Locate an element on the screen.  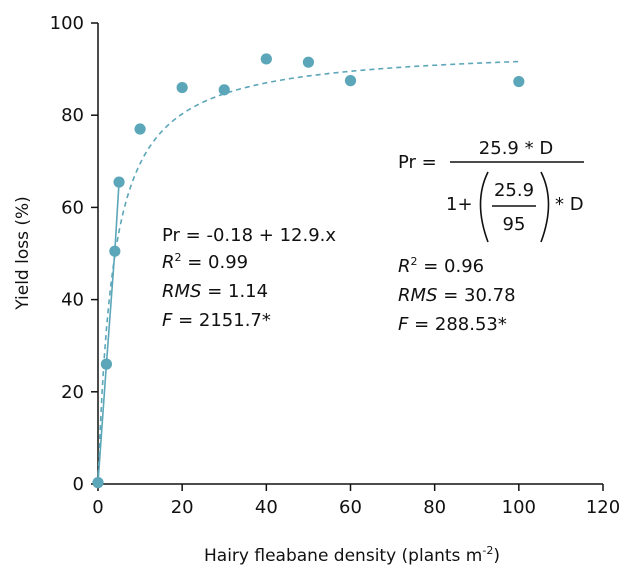
y-tick-label: 40 is located at coordinates (72, 300).